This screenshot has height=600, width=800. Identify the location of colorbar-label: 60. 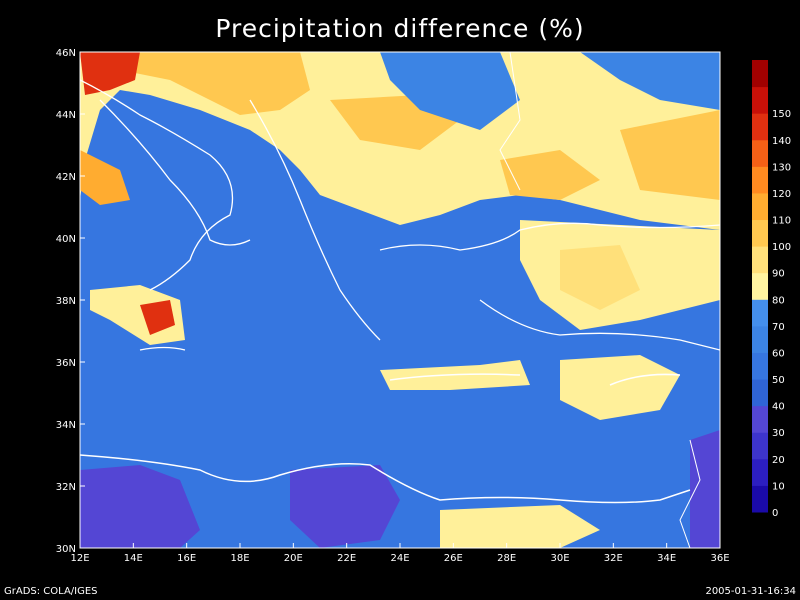
(778, 353).